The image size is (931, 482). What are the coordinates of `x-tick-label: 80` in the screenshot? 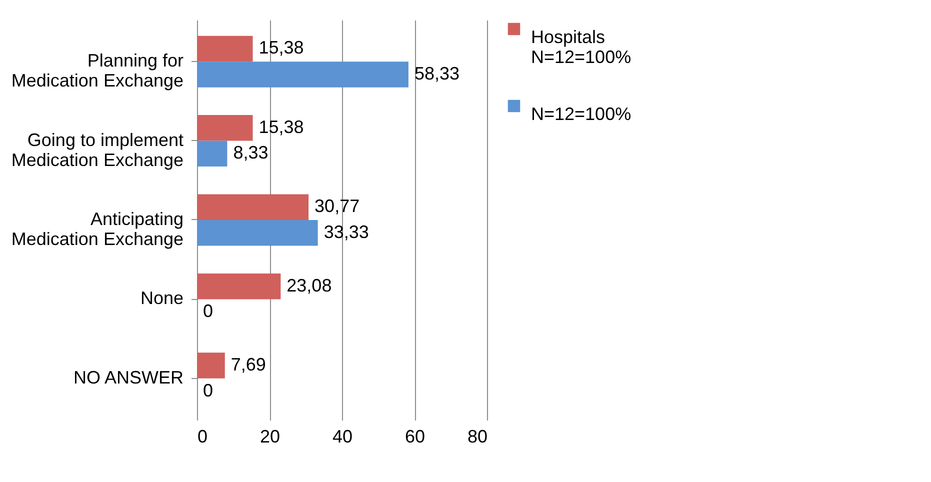 It's located at (477, 436).